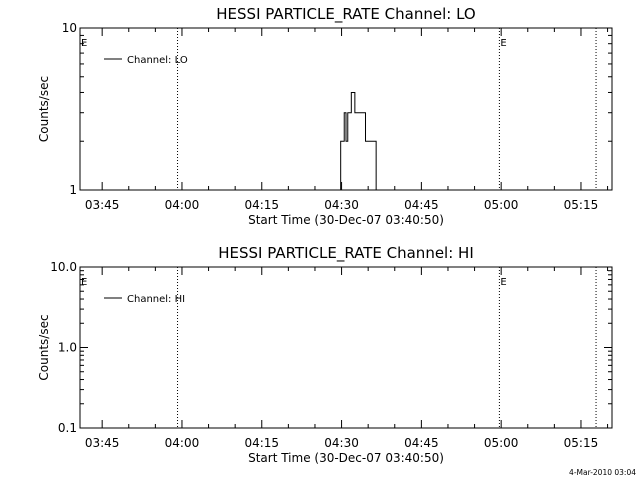 This screenshot has width=640, height=480. What do you see at coordinates (67, 348) in the screenshot?
I see `y-tick-label: 1.0` at bounding box center [67, 348].